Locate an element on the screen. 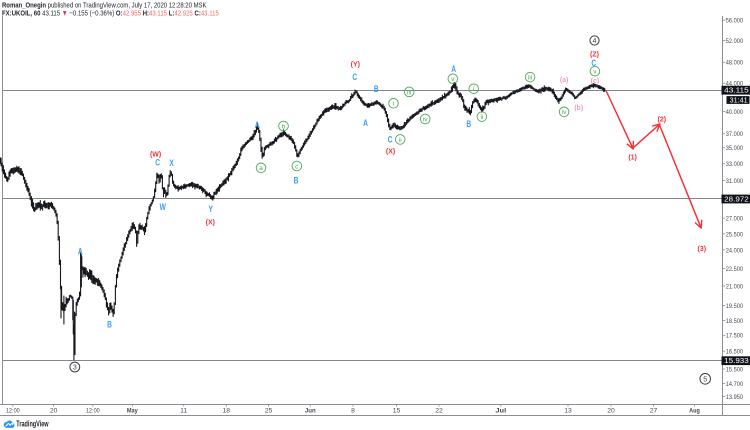  svg-text: 5 is located at coordinates (705, 379).